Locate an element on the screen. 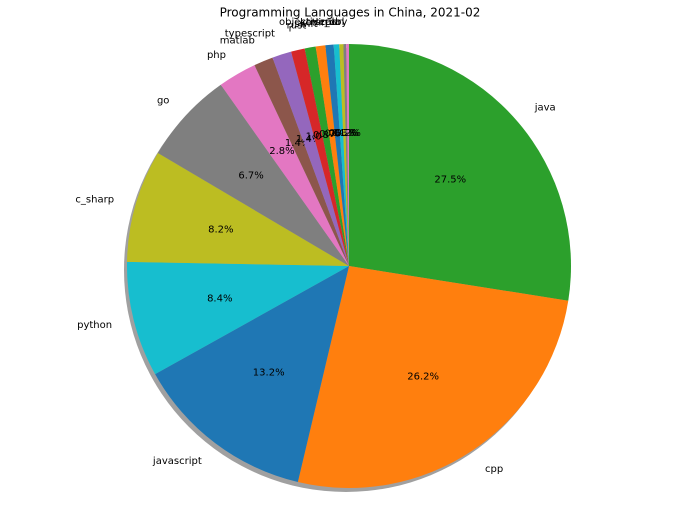 The width and height of the screenshot is (700, 519). percent-label: 0.4% is located at coordinates (341, 133).